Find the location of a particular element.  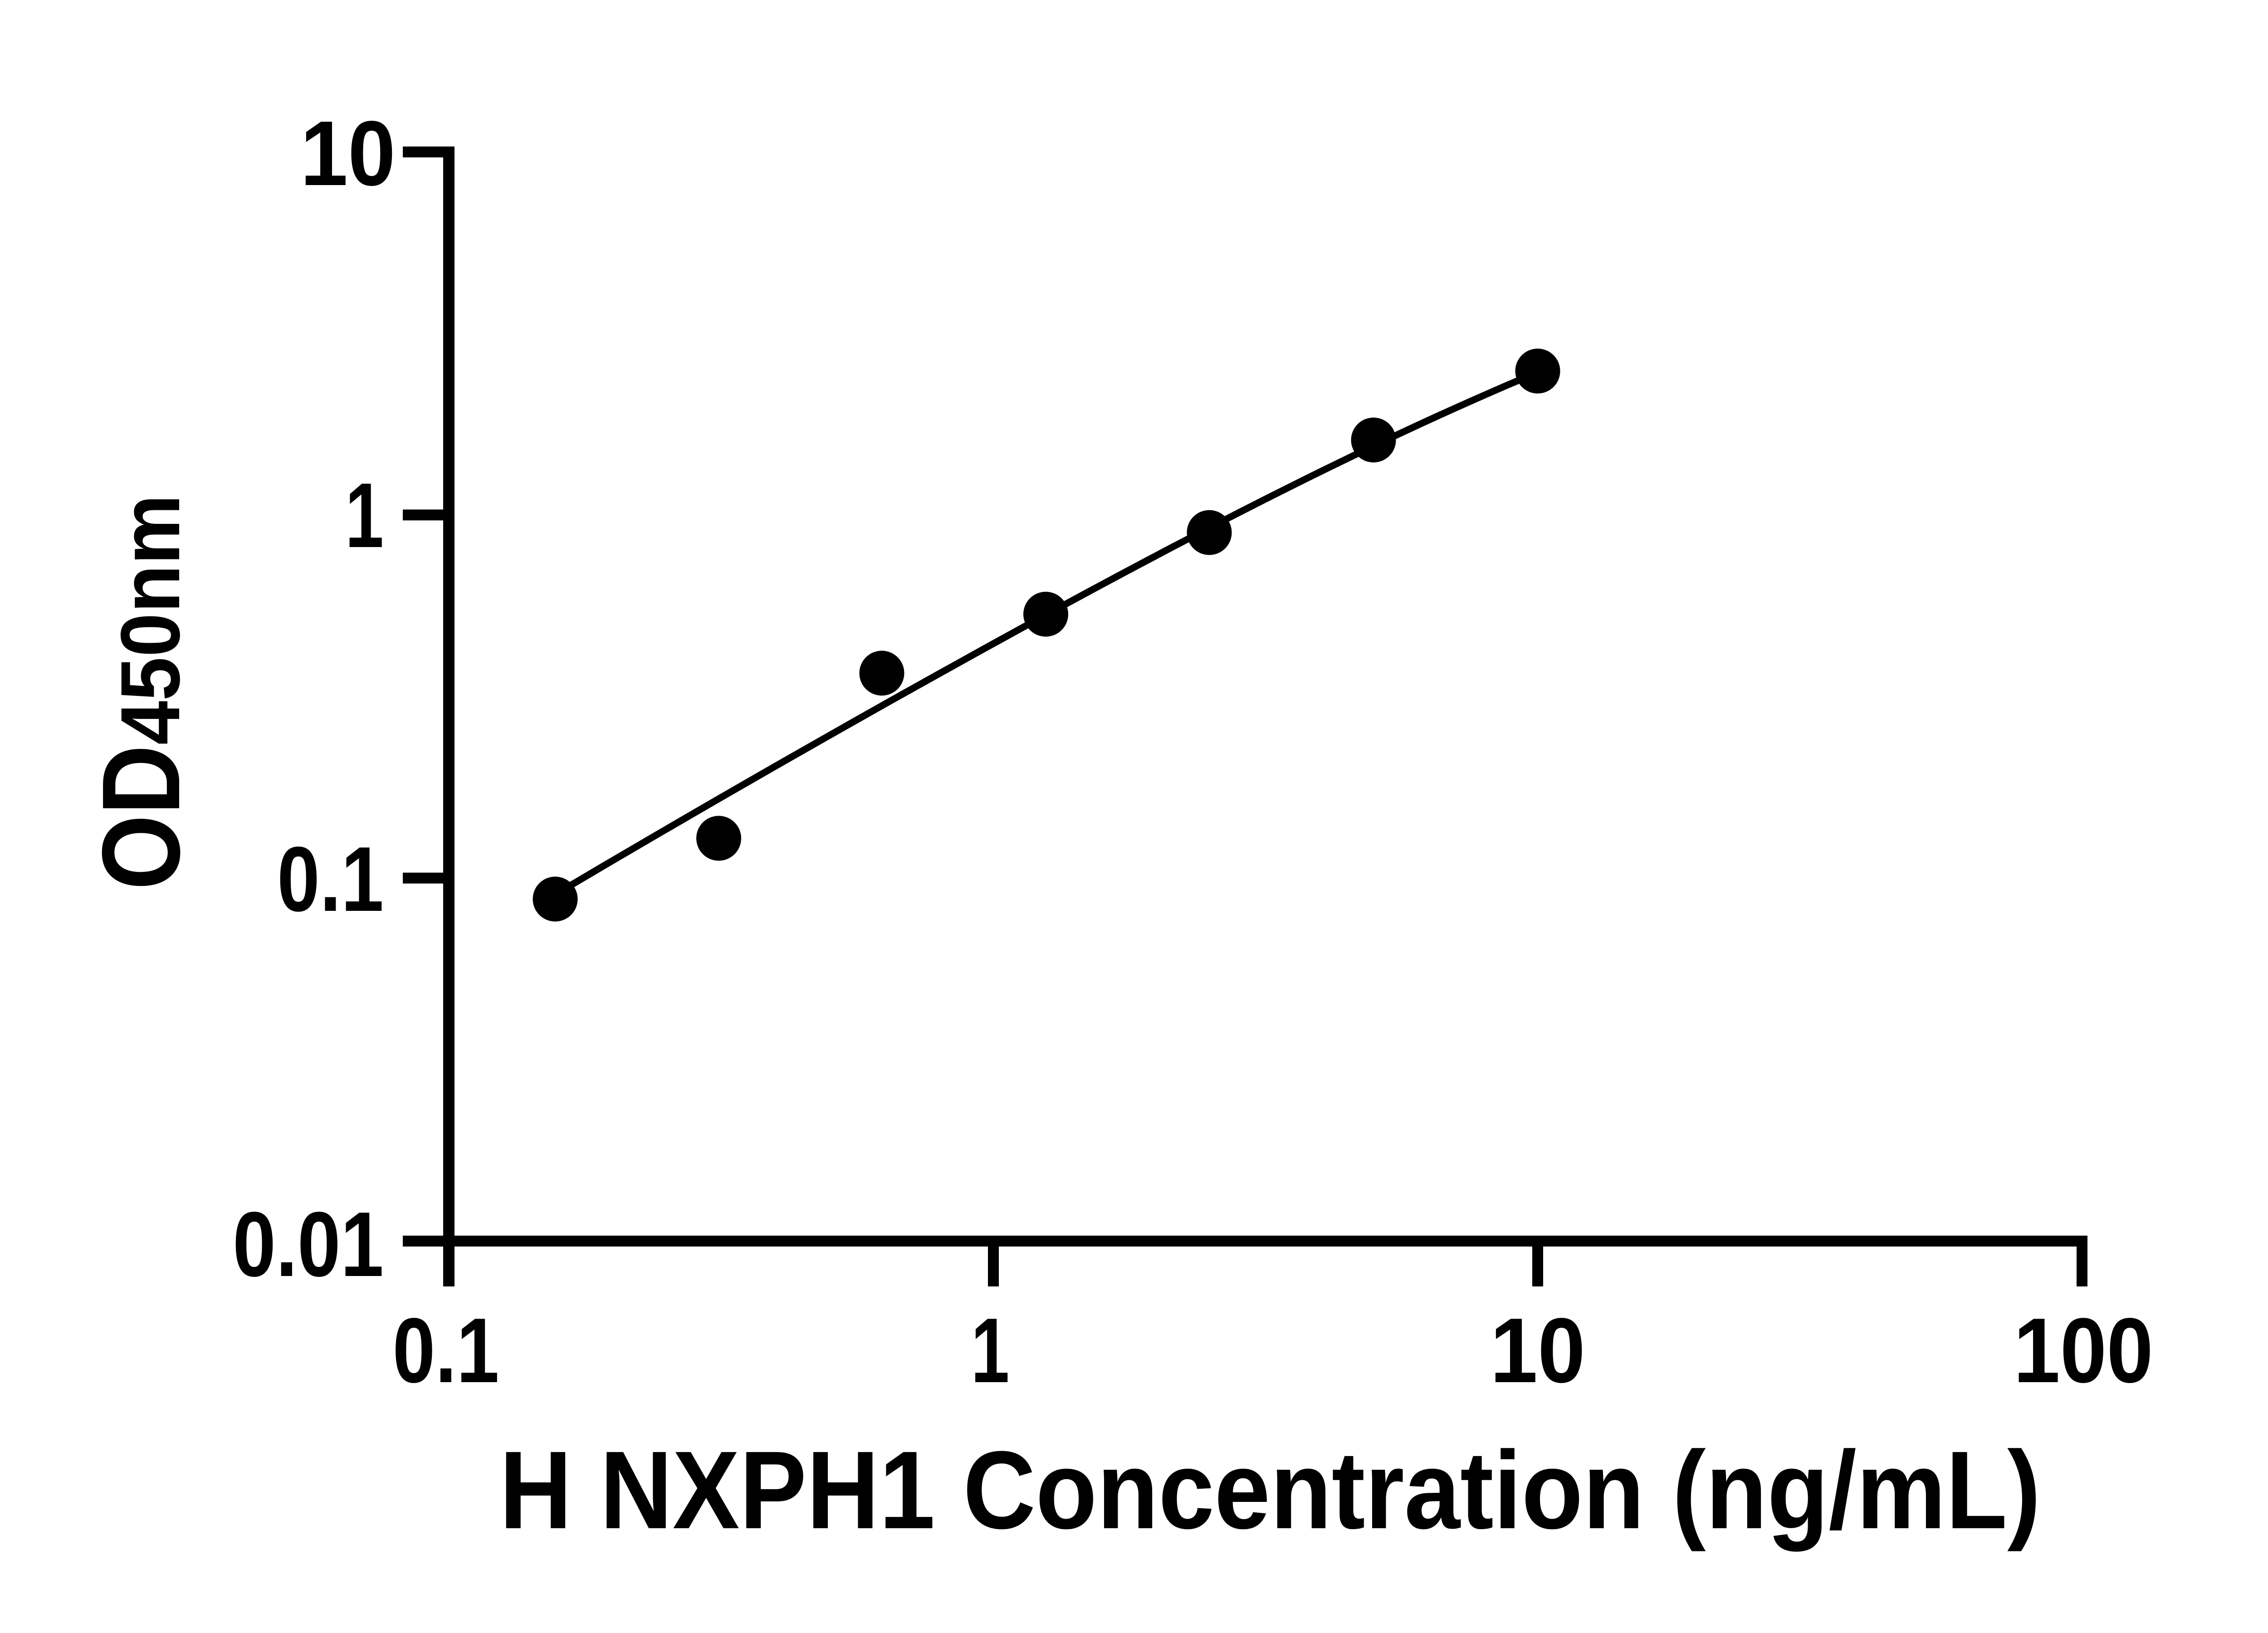

svg-text: 0.01 is located at coordinates (309, 1244).